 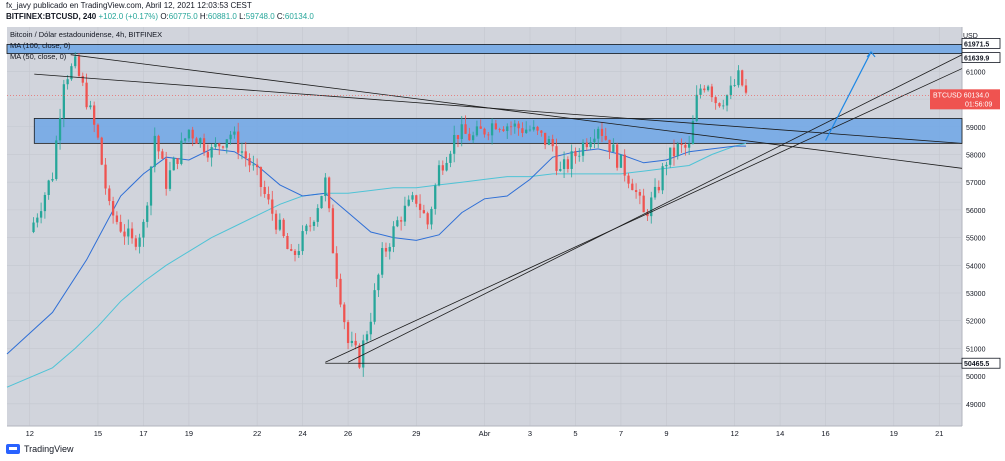 I want to click on time-tick: 12, so click(x=30, y=433).